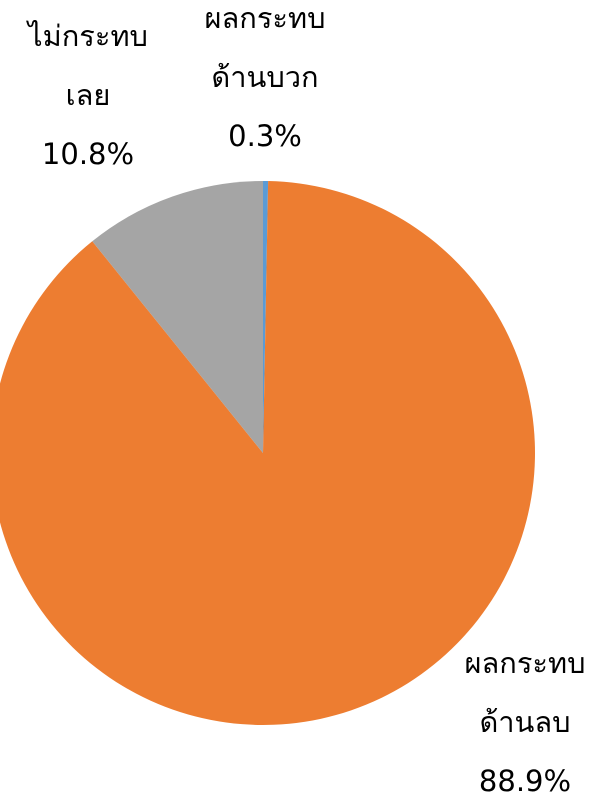  What do you see at coordinates (265, 136) in the screenshot?
I see `value-label: 0.3%` at bounding box center [265, 136].